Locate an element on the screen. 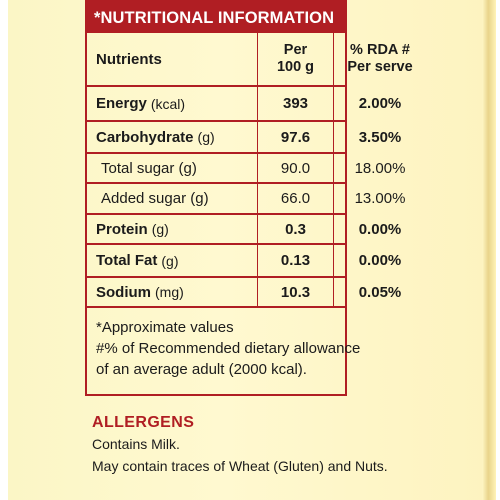 The image size is (500, 500). row-label: Carbohydrate (g) is located at coordinates (172, 137).